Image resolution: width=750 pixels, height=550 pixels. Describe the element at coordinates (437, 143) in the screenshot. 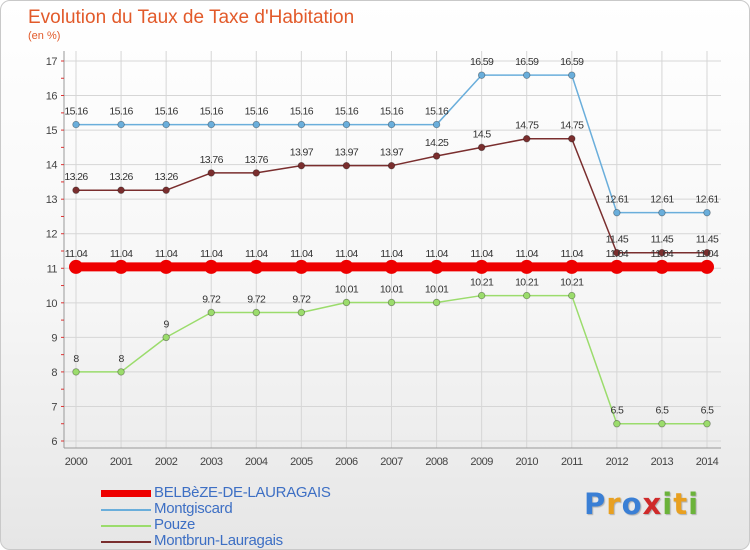

I see `data-label: 14.25` at that location.